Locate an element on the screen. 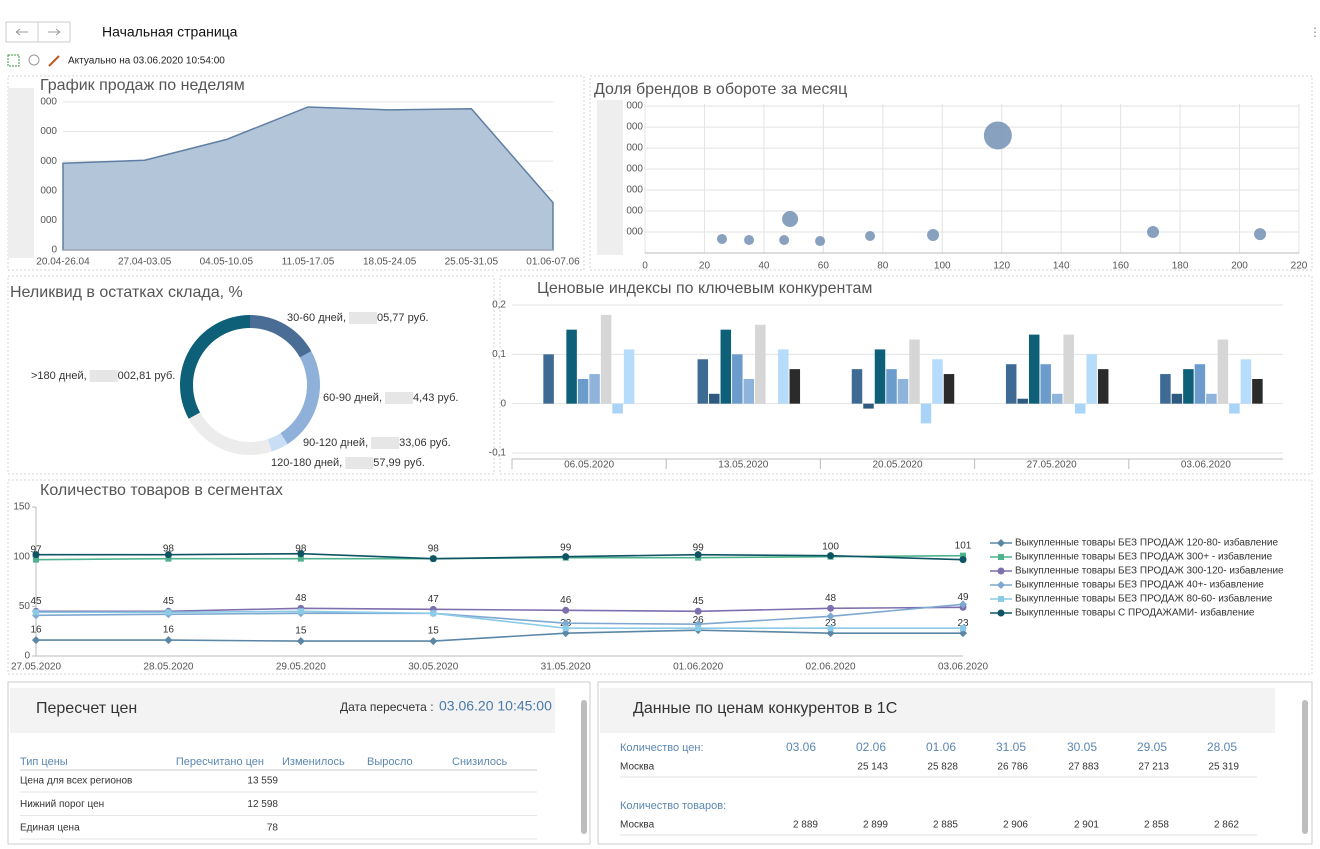 Image resolution: width=1320 pixels, height=849 pixels. cell: 2 901 is located at coordinates (1086, 825).